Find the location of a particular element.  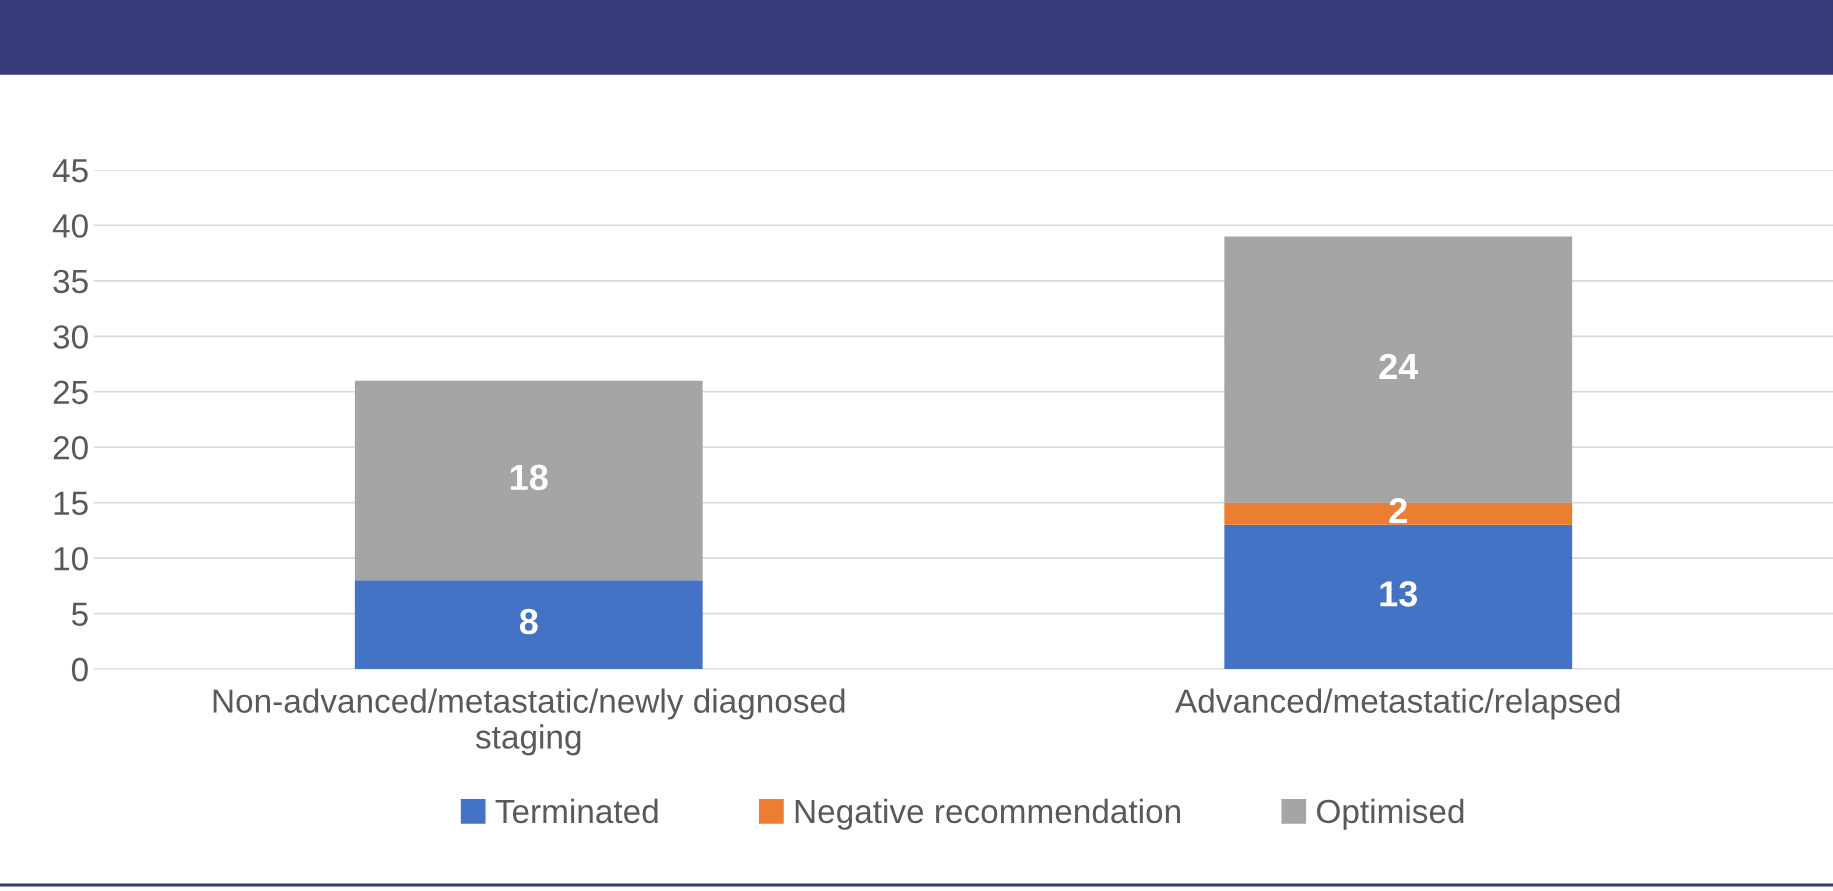

y-tick-label: 40 is located at coordinates (70, 226).